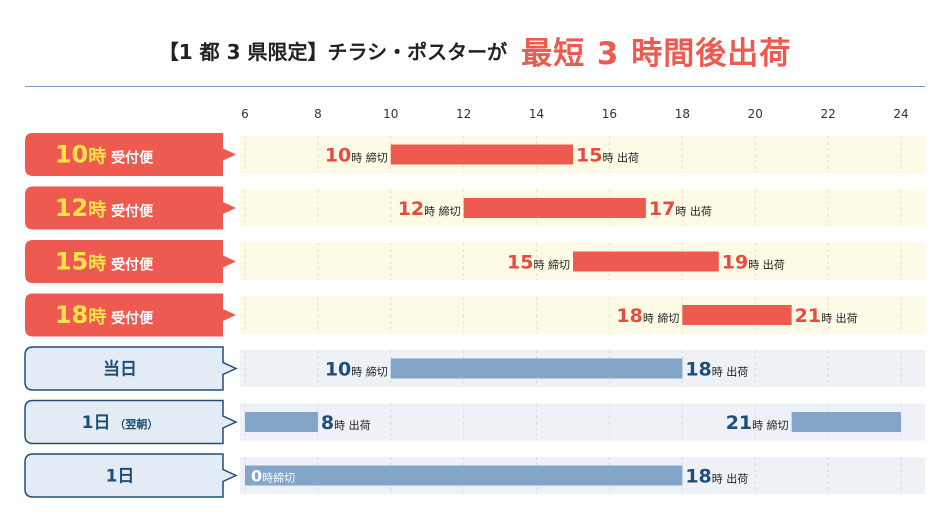  What do you see at coordinates (346, 423) in the screenshot?
I see `bar-annotation: 8時 出荷` at bounding box center [346, 423].